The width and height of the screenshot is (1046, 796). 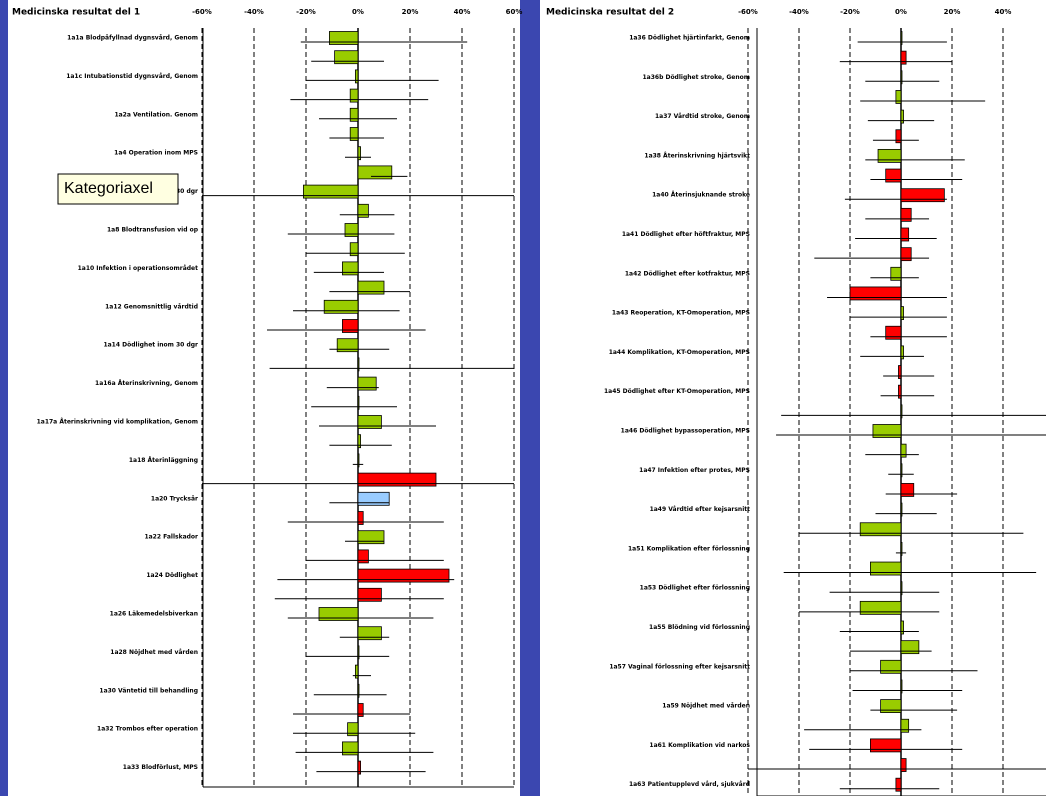 What do you see at coordinates (306, 12) in the screenshot?
I see `x-tick-label: -20%` at bounding box center [306, 12].